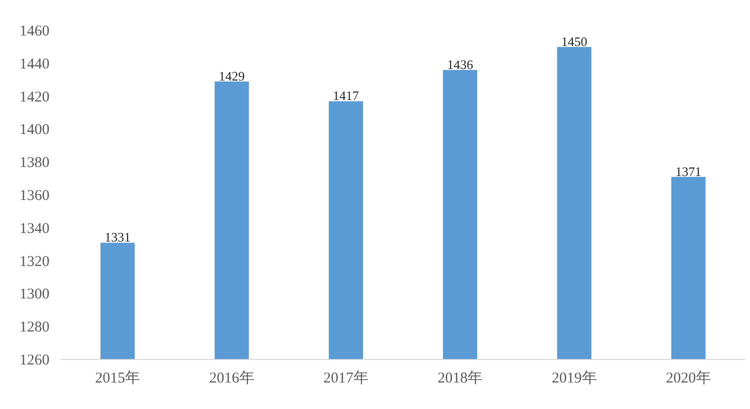 This screenshot has height=409, width=750. What do you see at coordinates (231, 378) in the screenshot?
I see `x-tick-label: 2016年` at bounding box center [231, 378].